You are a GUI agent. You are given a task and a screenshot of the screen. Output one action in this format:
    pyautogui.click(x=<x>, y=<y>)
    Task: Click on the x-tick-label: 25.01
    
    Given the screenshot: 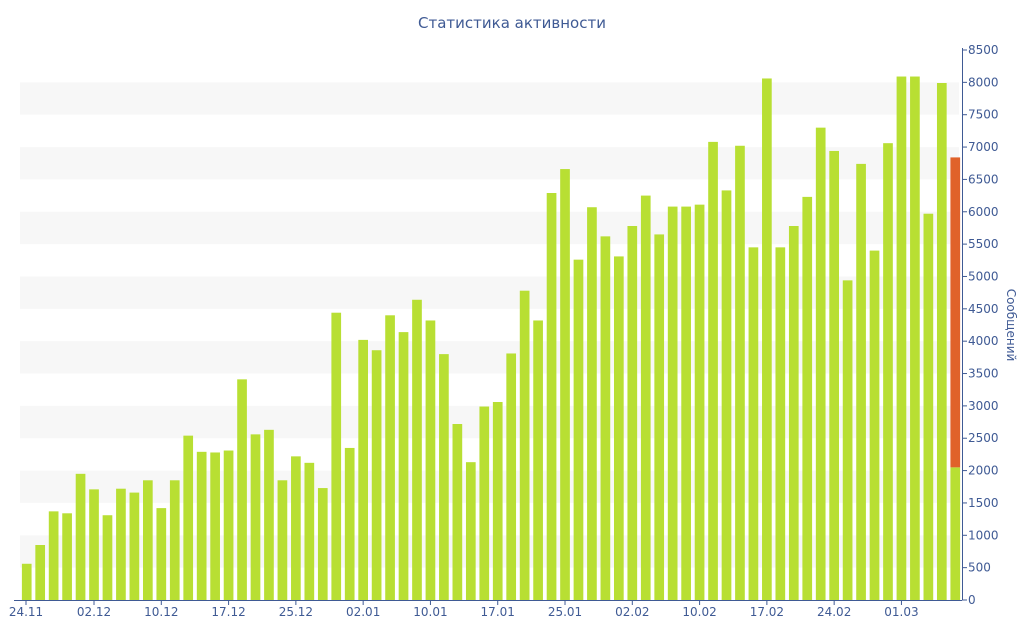 What is the action you would take?
    pyautogui.click(x=565, y=612)
    